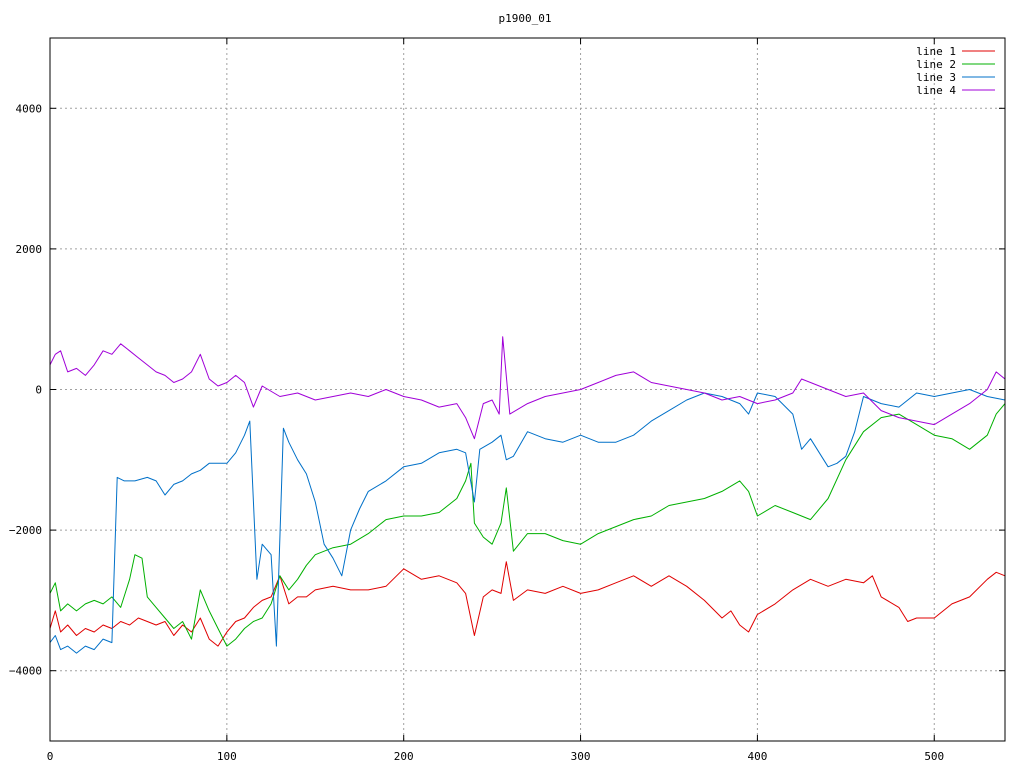  What do you see at coordinates (936, 90) in the screenshot?
I see `legend-label-4: line 4` at bounding box center [936, 90].